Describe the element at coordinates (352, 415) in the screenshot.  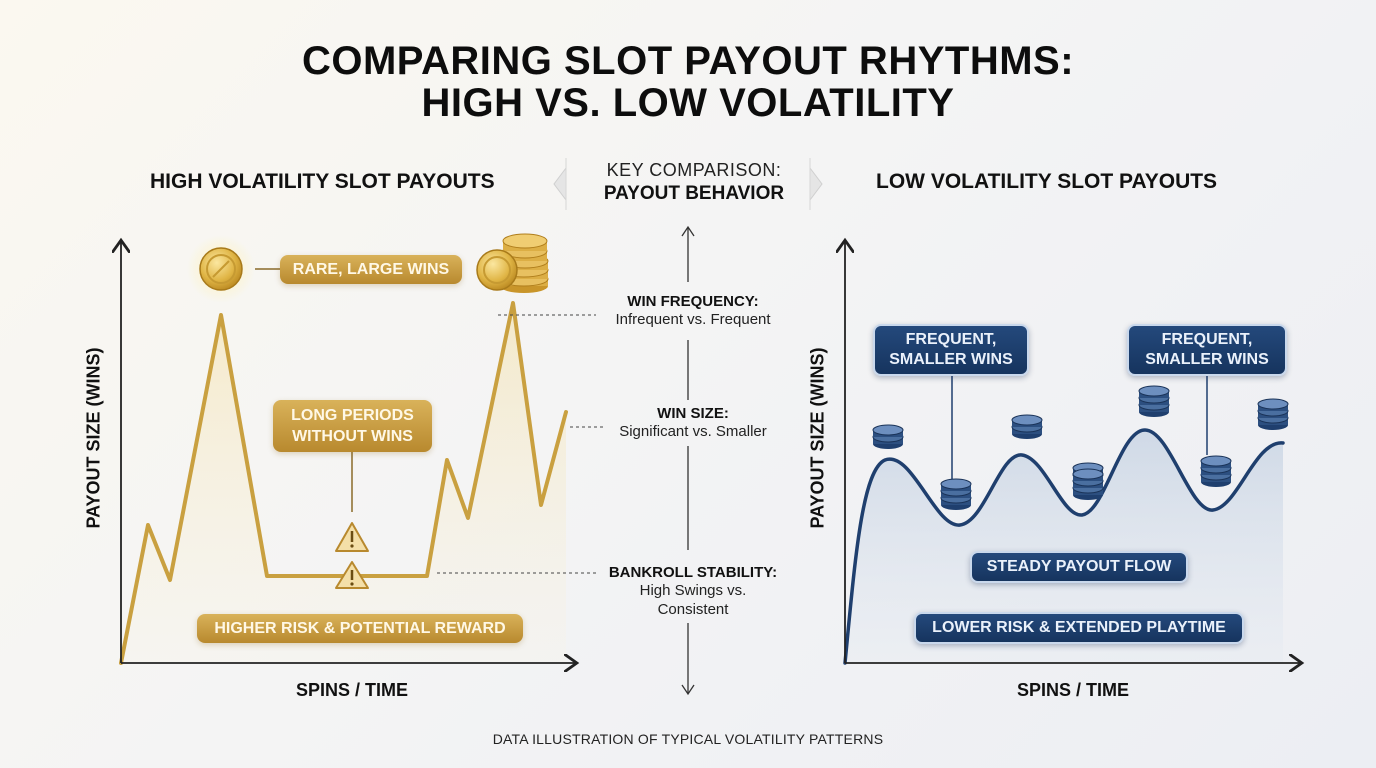
I see `long-periods-line-1: LONG PERIODS` at that location.